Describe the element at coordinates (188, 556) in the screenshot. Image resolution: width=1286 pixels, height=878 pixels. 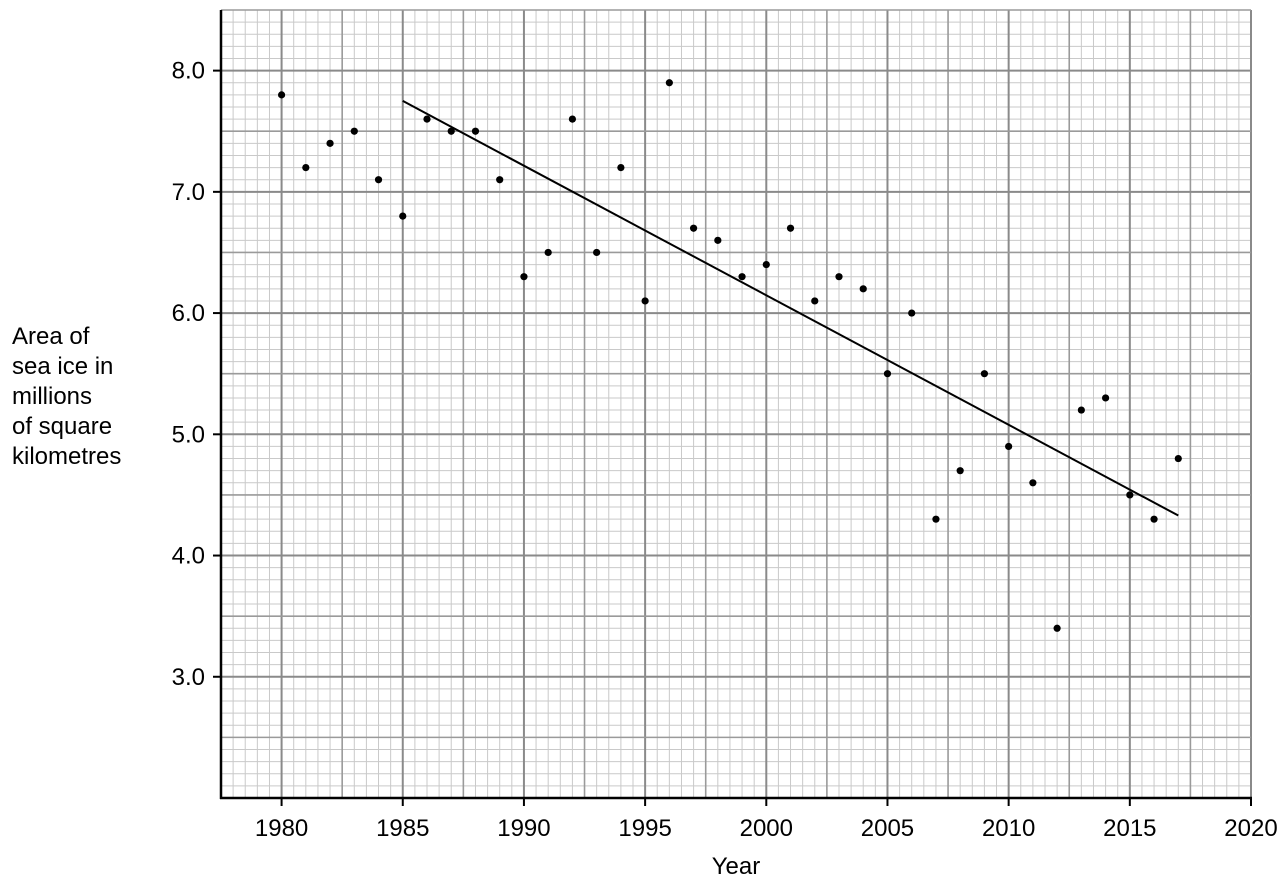
I see `y-tick-label: 4.0` at that location.